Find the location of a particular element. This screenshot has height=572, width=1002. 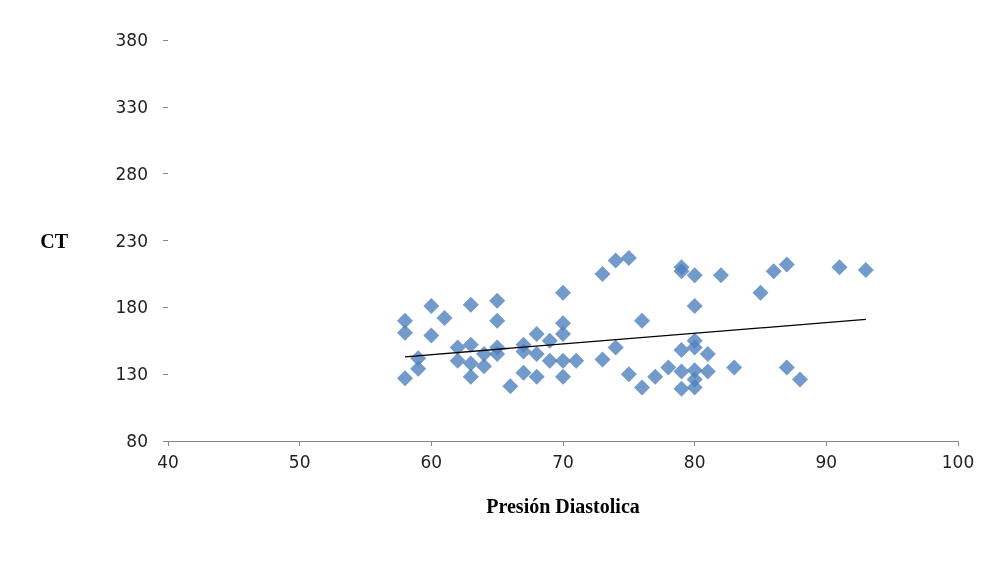

x-tick-label: 40 is located at coordinates (168, 461).